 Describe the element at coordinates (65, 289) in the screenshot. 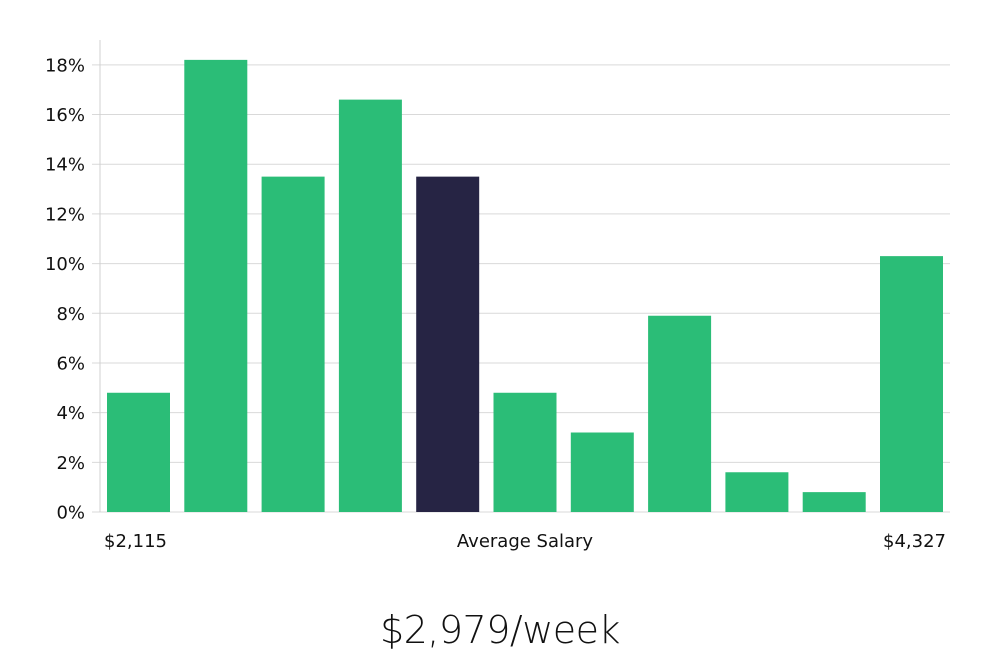

I see `y-axis-ticks: 0% 2% 4% 6% 8% 10% 12% 14% 16% 18%` at that location.